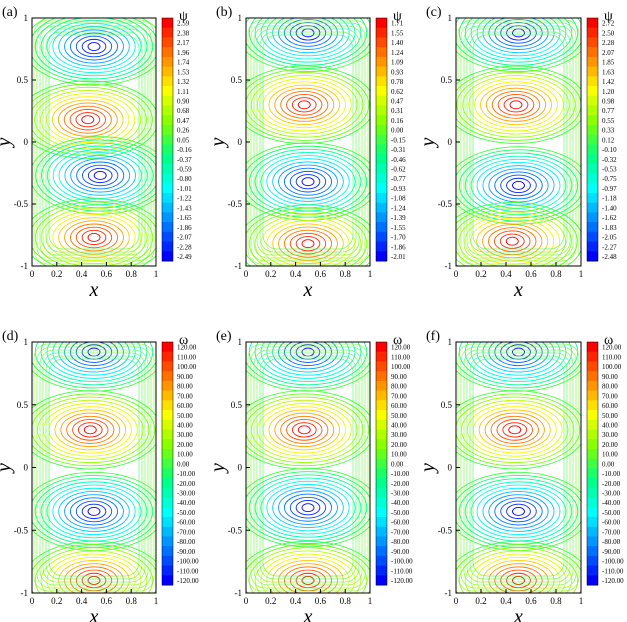 This screenshot has width=627, height=622. I want to click on legend-label: -50.00, so click(186, 513).